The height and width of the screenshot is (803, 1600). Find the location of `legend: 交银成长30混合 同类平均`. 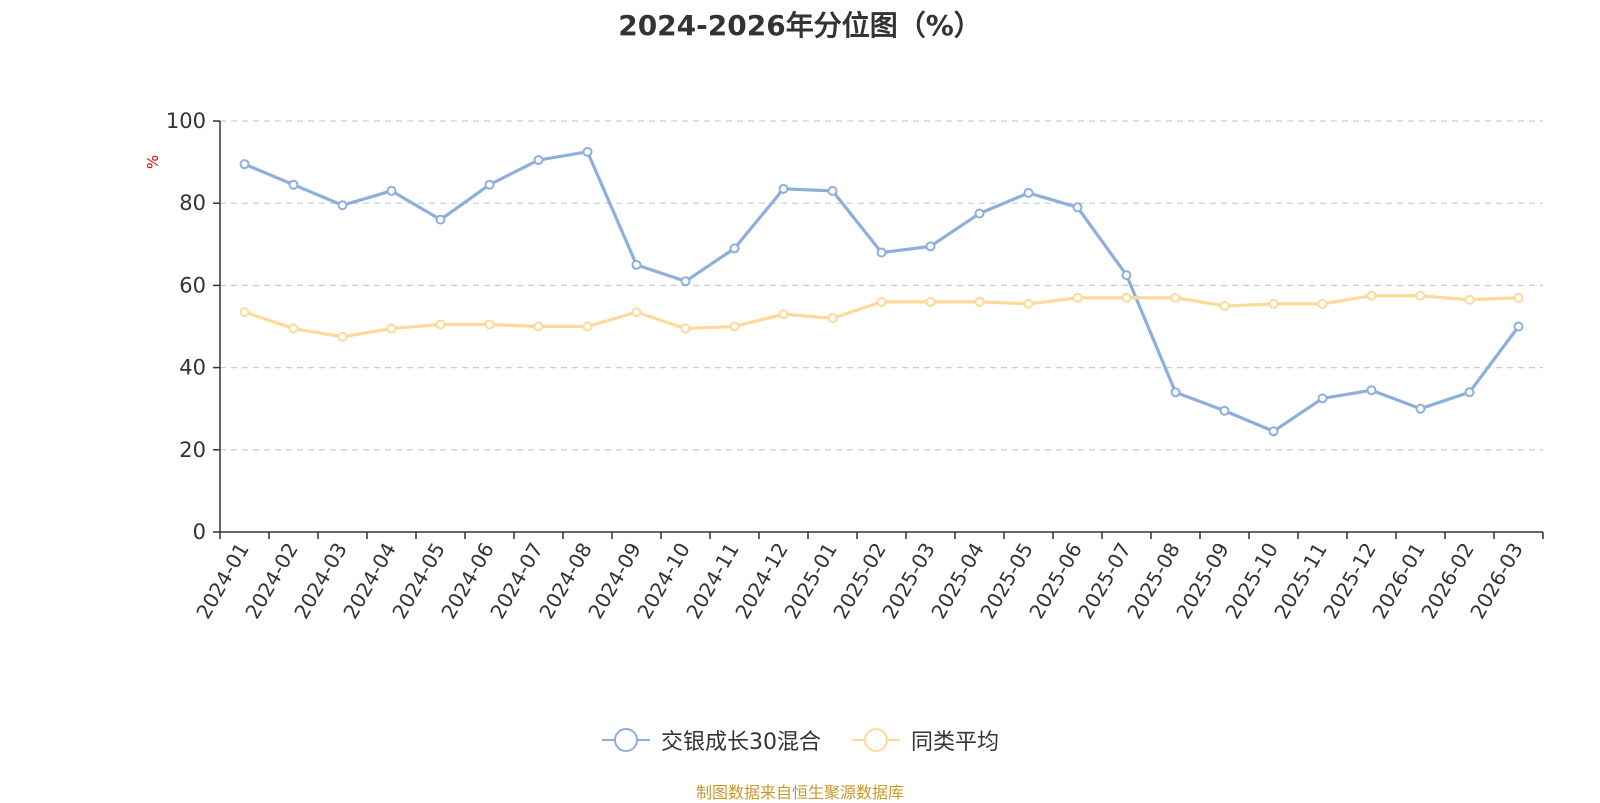

legend: 交银成长30混合 同类平均 is located at coordinates (800, 740).